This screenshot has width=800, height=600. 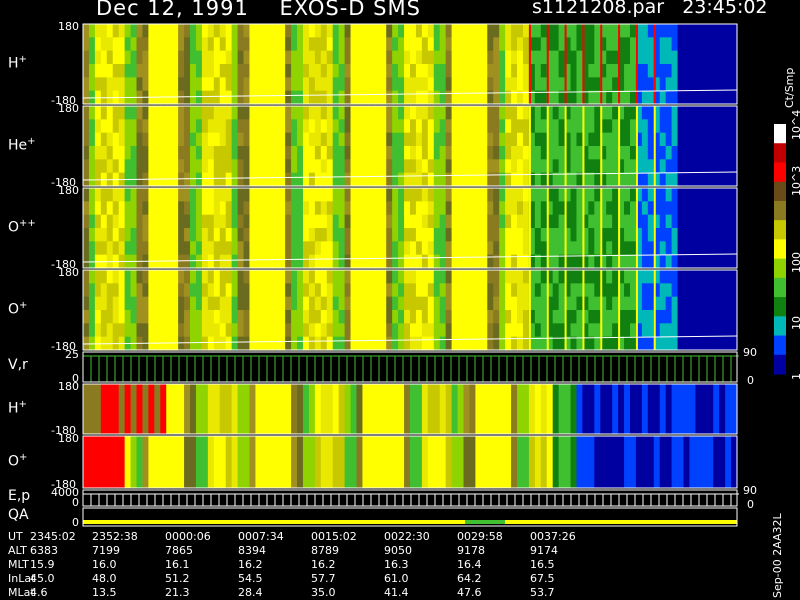 I want to click on ephemeris-value: 16.0, so click(x=104, y=564).